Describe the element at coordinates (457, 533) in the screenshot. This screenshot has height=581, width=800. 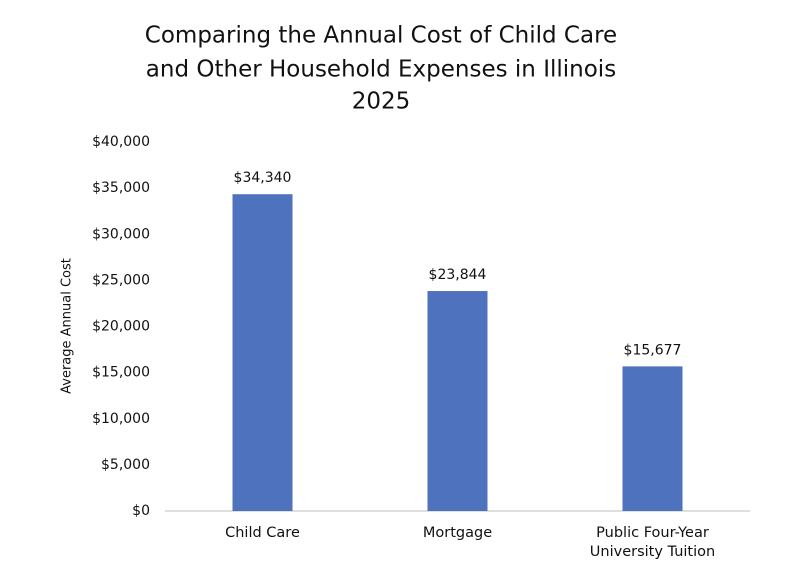
I see `x-tick-label: Mortgage` at that location.